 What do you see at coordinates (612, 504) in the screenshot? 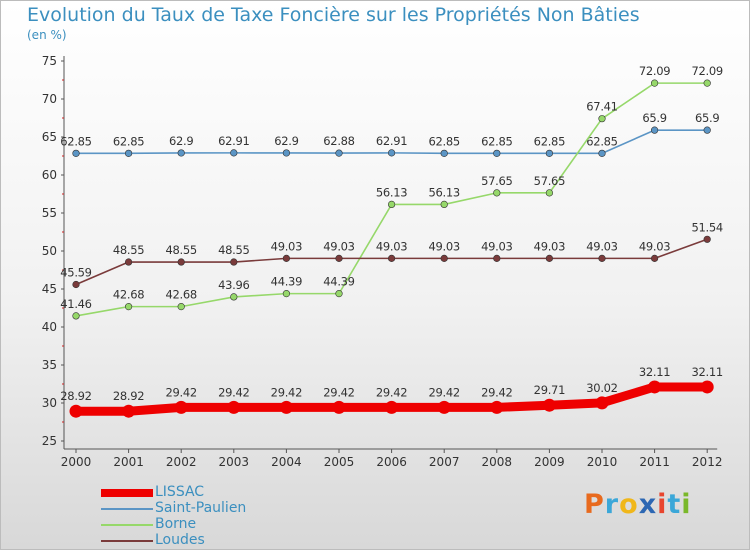
I see `logo-letter: r` at bounding box center [612, 504].